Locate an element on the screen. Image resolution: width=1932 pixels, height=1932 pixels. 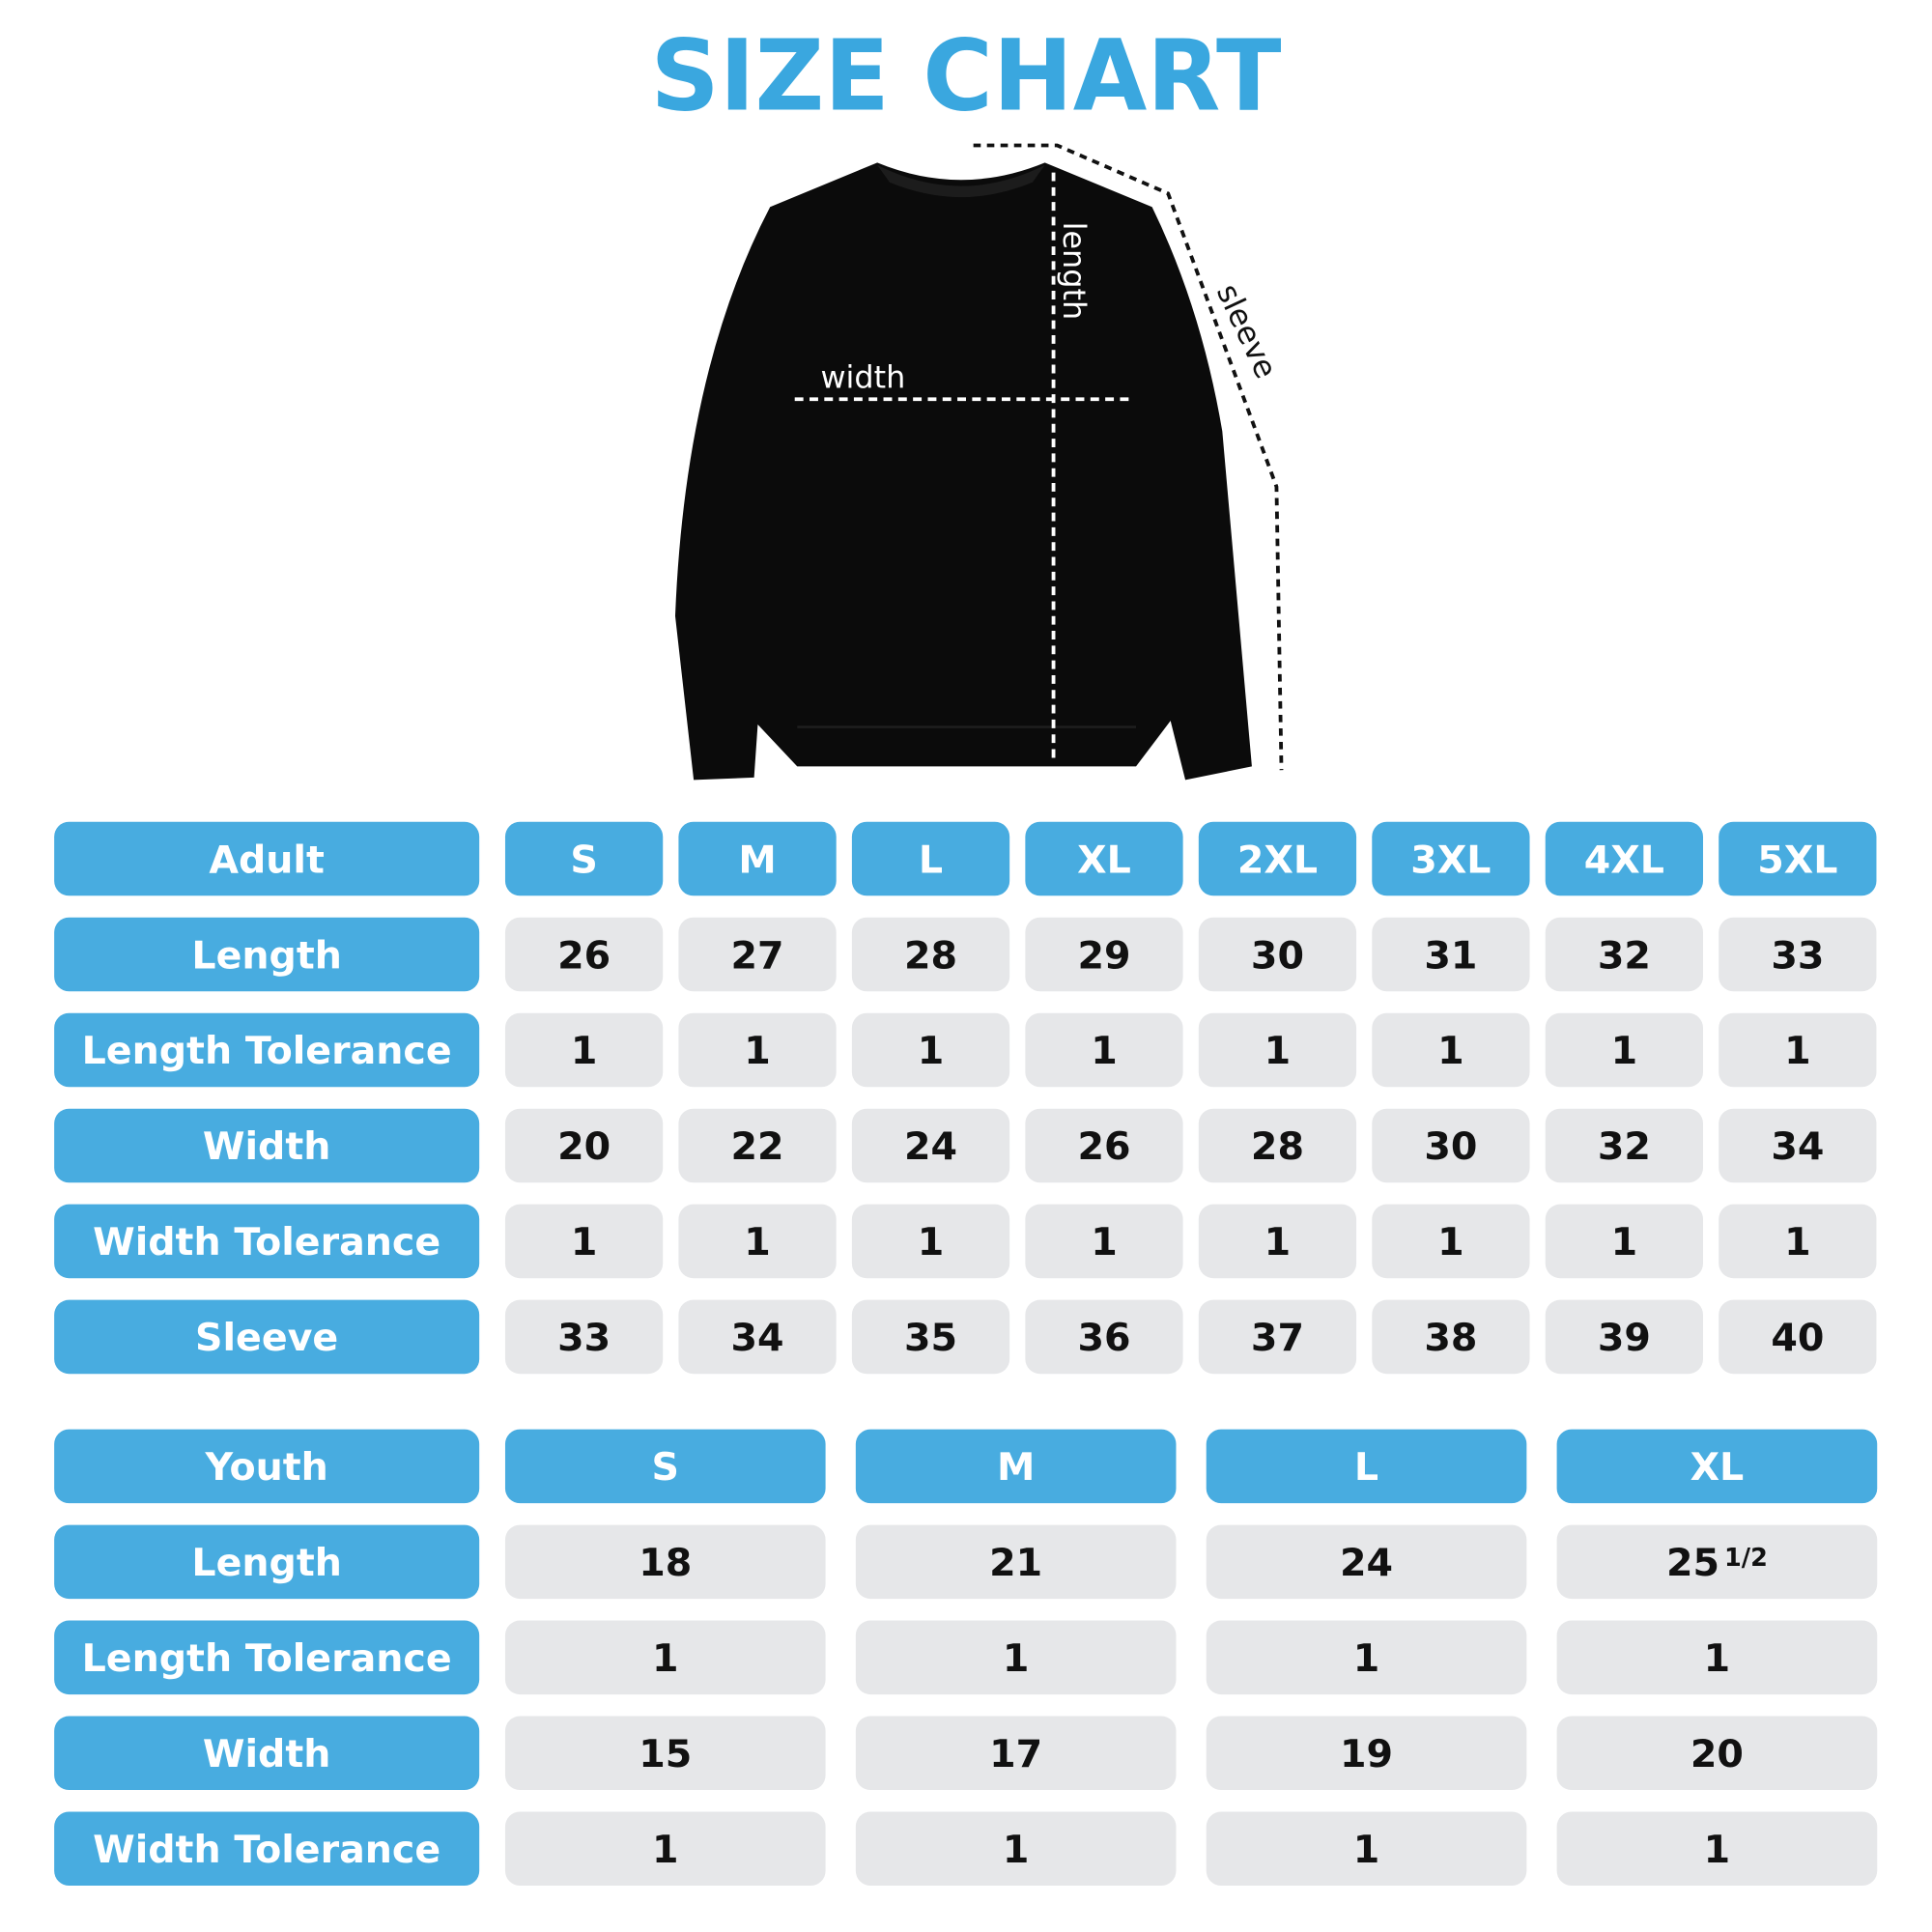
header-text: 3XL is located at coordinates (1450, 860).